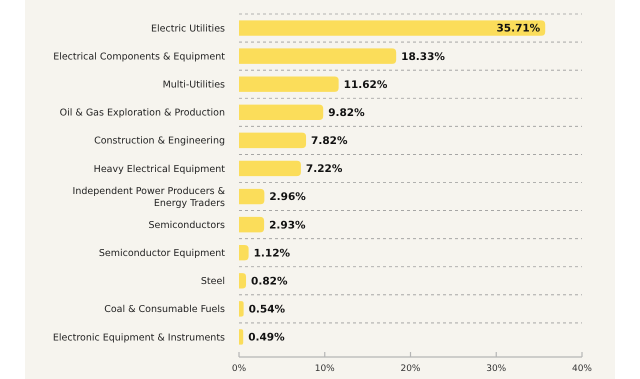 This screenshot has width=640, height=379. Describe the element at coordinates (149, 197) in the screenshot. I see `y-tick-label: Independent Power Producers & Energy Traders` at that location.